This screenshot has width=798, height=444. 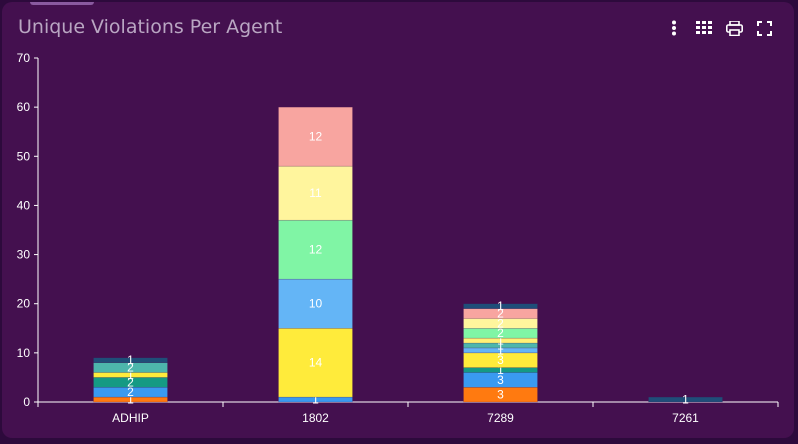 I want to click on tab-accent, so click(x=62, y=3).